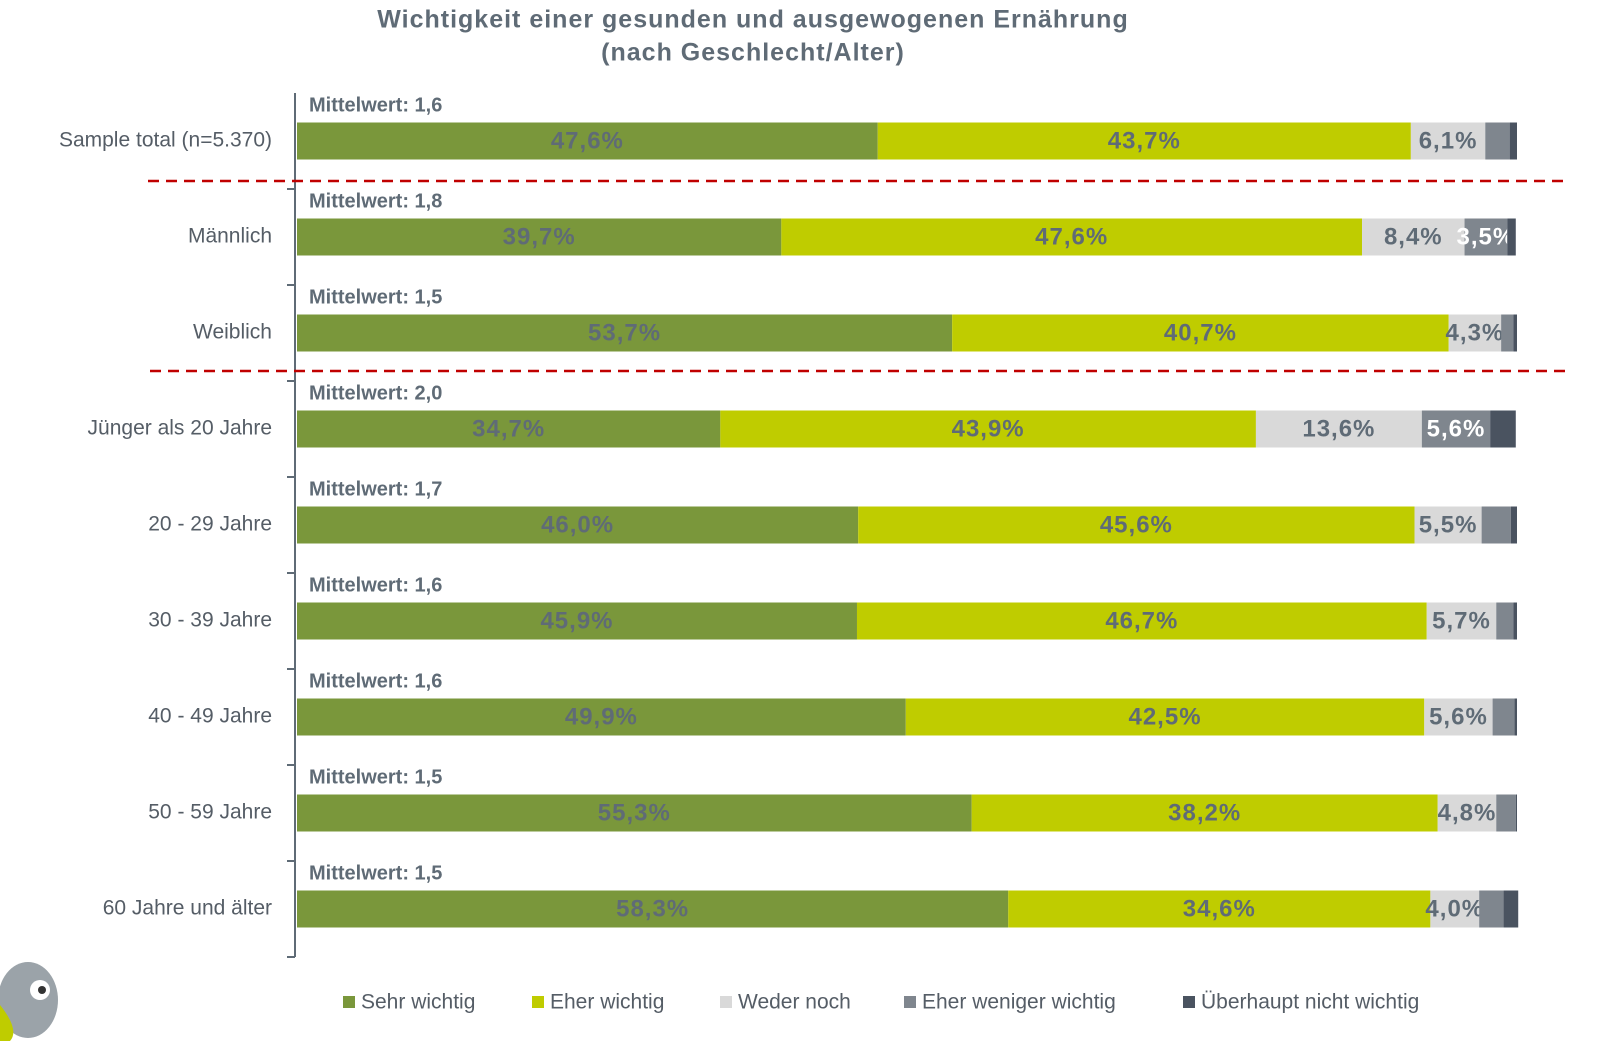 This screenshot has width=1606, height=1041. I want to click on value-label: 43,9%, so click(988, 428).